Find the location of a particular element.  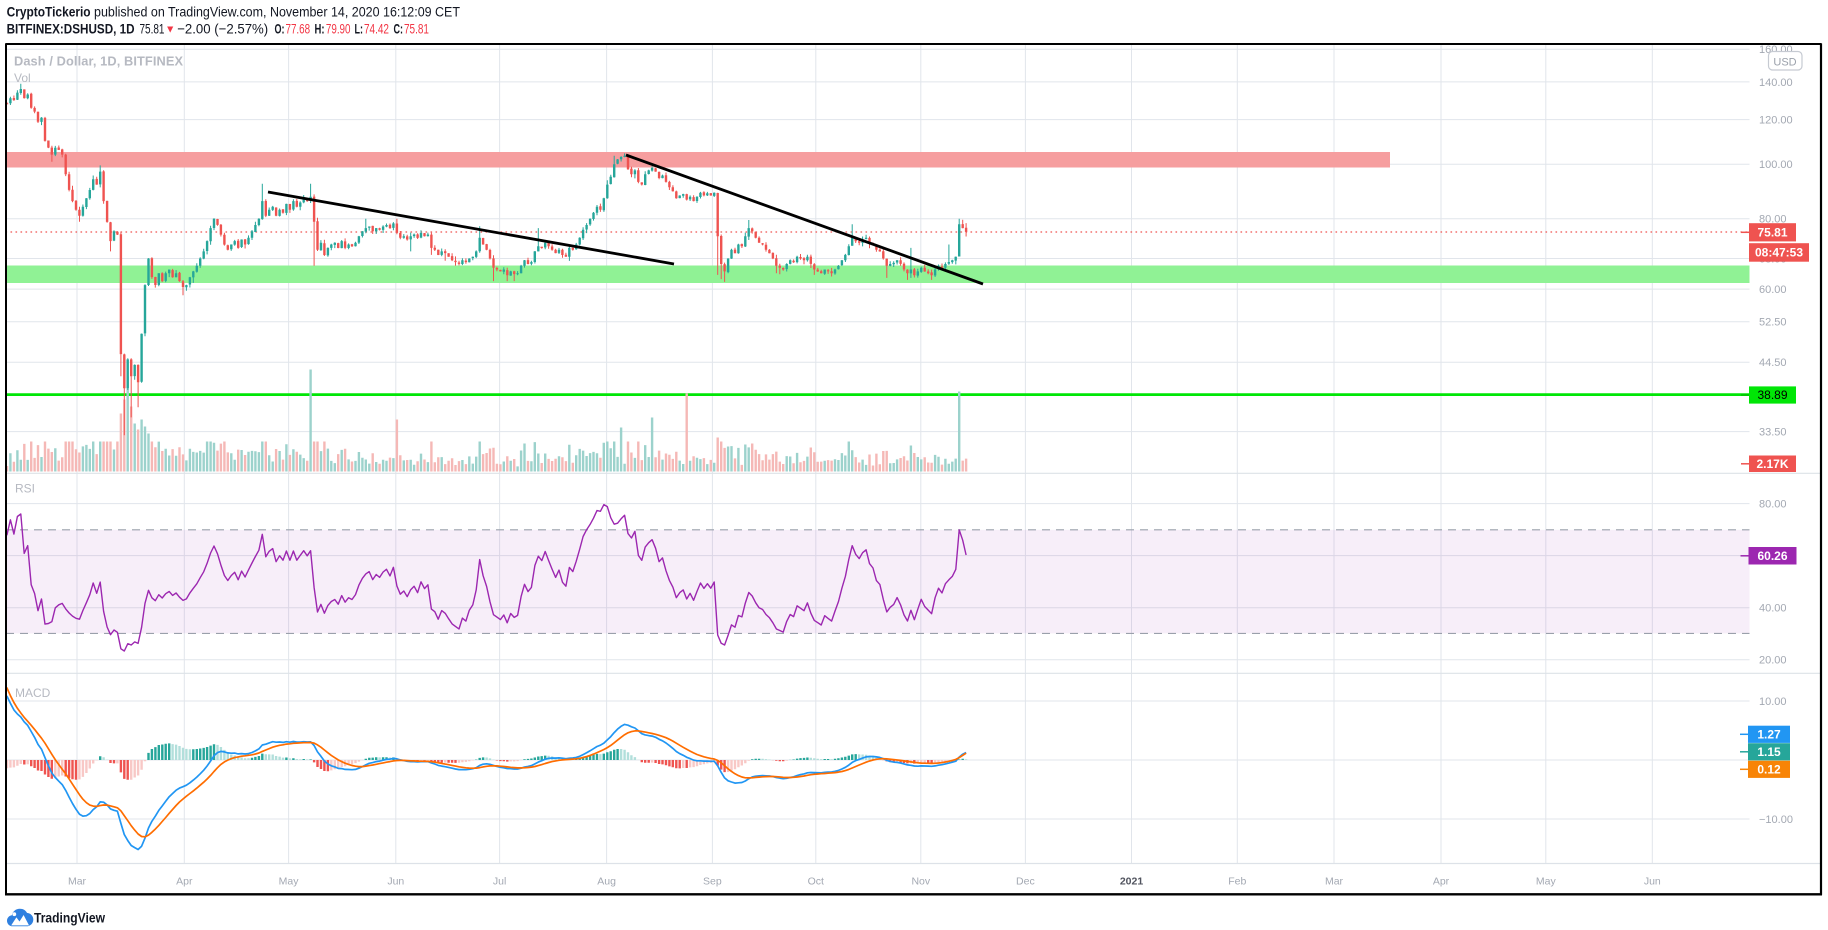

svg-text: 1.27 is located at coordinates (1769, 735).